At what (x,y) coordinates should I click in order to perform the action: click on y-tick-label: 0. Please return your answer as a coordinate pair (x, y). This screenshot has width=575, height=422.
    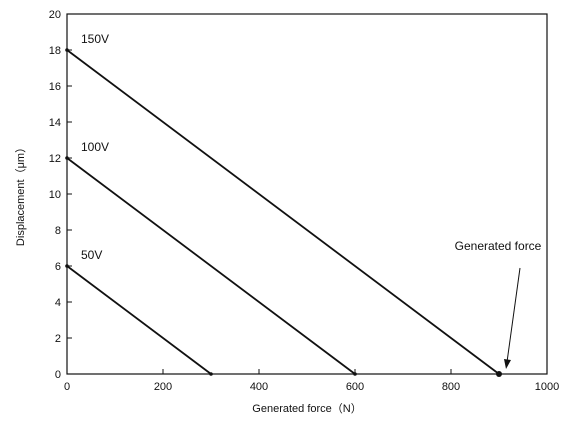
    Looking at the image, I should click on (58, 375).